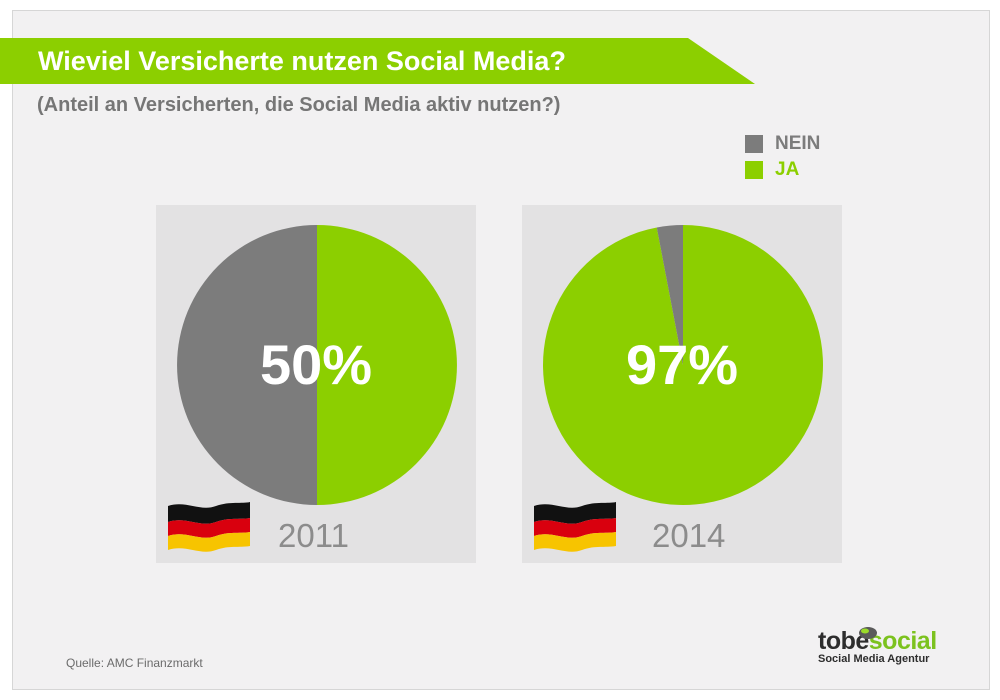 The width and height of the screenshot is (1000, 700). What do you see at coordinates (313, 535) in the screenshot?
I see `year-label-2011: 2011` at bounding box center [313, 535].